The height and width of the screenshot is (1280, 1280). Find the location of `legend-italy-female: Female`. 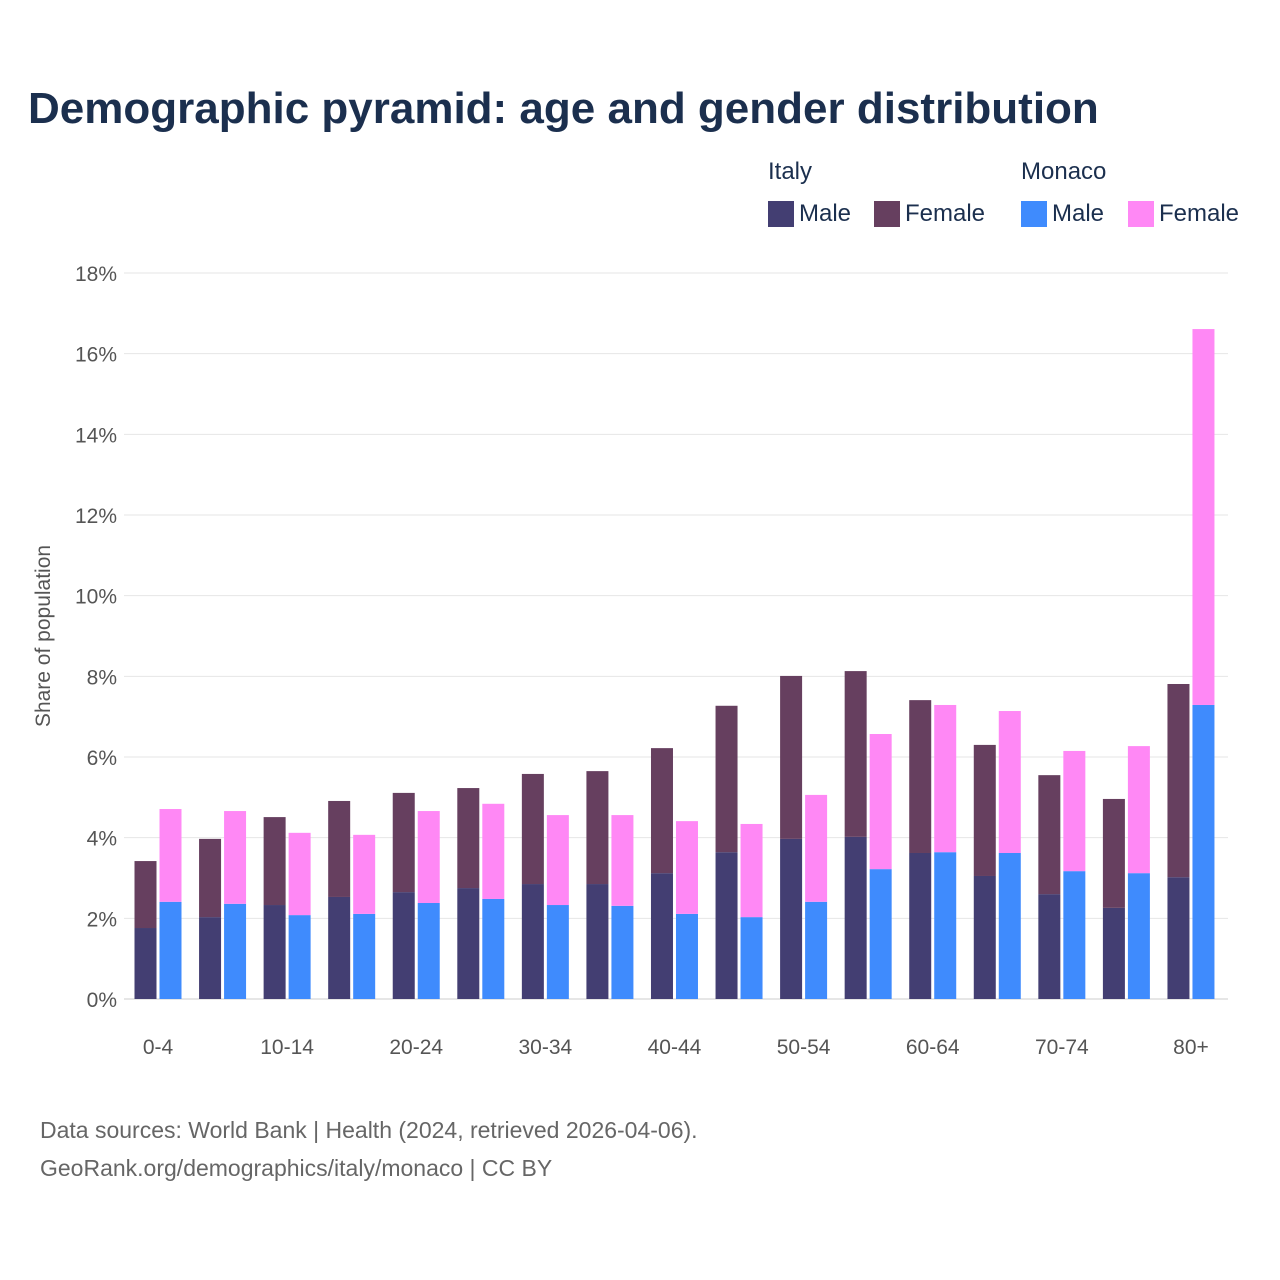

legend-italy-female: Female is located at coordinates (929, 214).